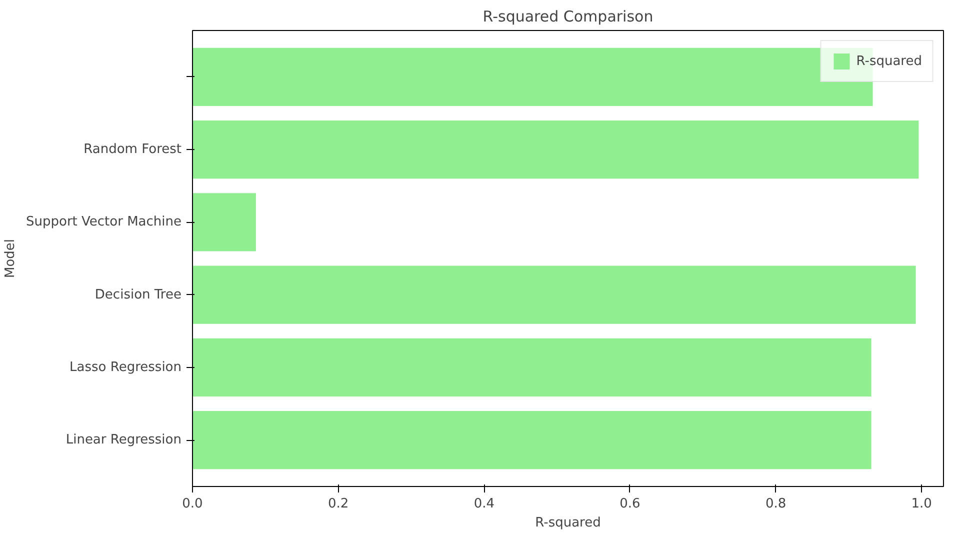 This screenshot has height=533, width=953. I want to click on y-tick-label: Linear Regression, so click(124, 440).